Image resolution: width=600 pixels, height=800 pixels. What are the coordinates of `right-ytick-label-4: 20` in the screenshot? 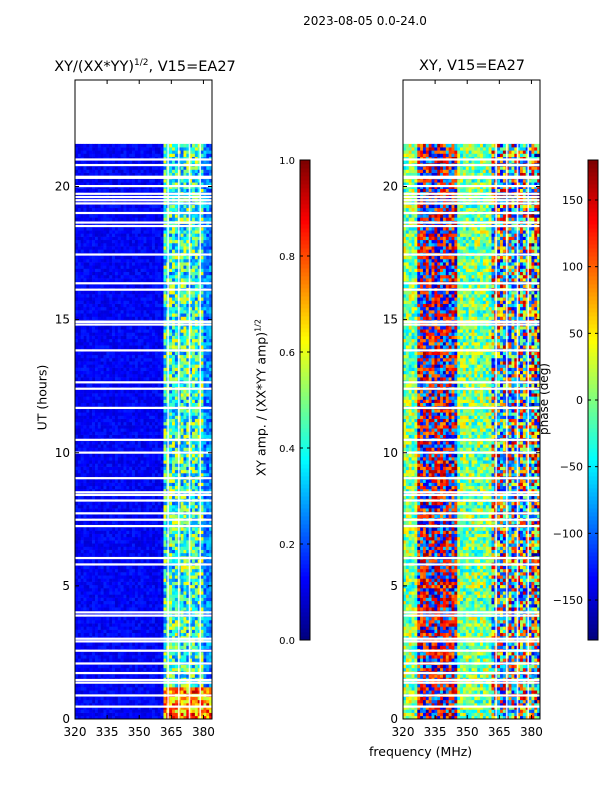 It's located at (390, 187).